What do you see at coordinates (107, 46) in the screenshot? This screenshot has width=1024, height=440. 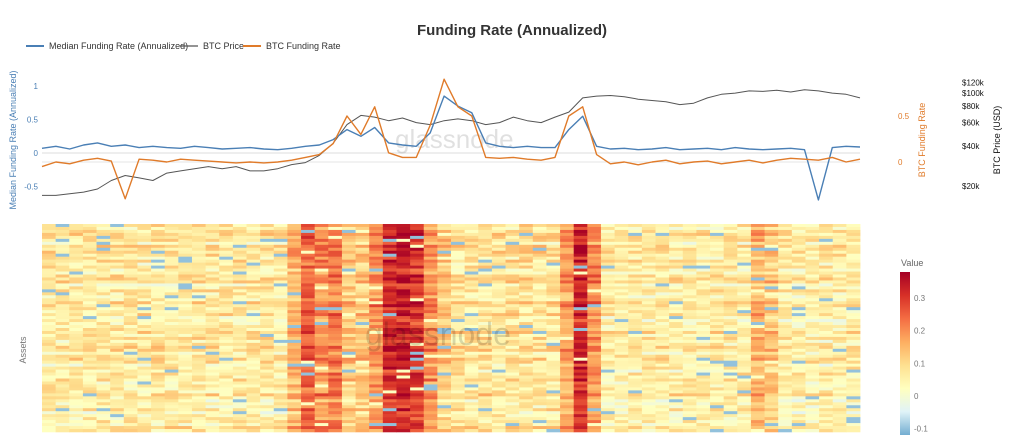 I see `legend-item-median: Median Funding Rate (Annualized)` at bounding box center [107, 46].